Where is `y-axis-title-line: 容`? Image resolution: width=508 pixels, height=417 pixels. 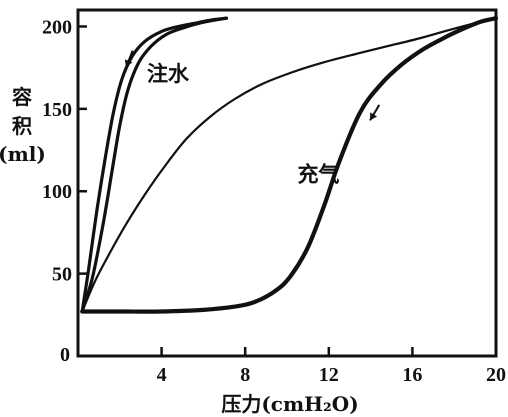 y-axis-title-line: 容 is located at coordinates (22, 97).